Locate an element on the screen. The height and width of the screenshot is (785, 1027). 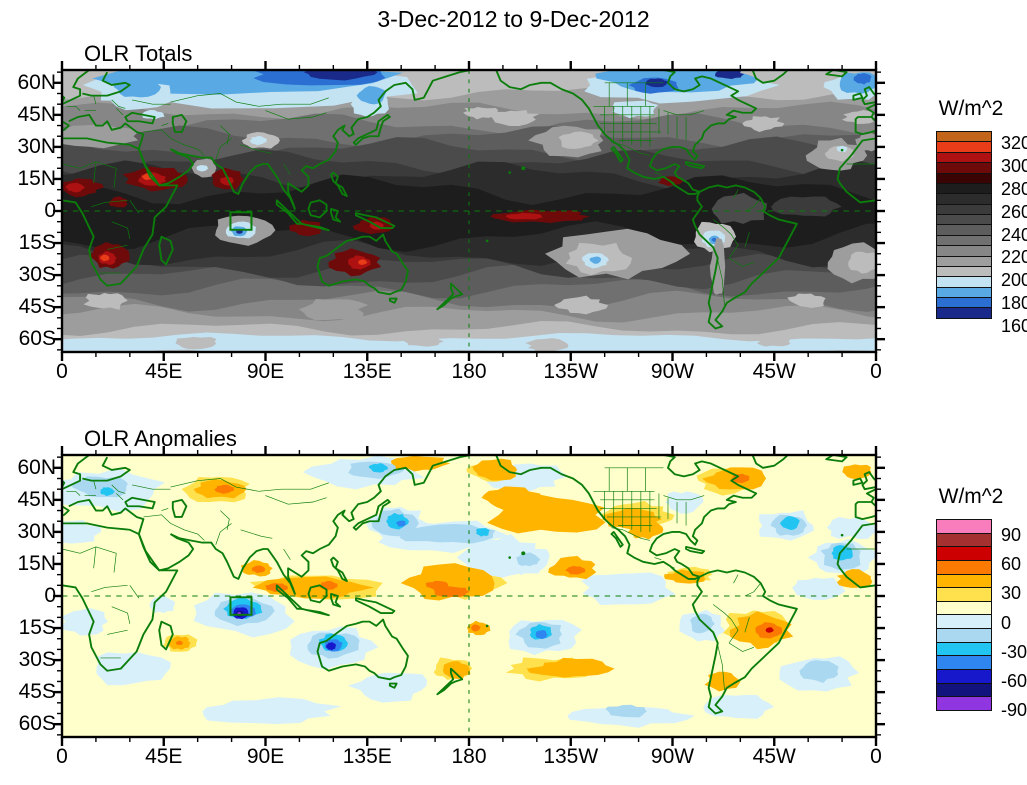
panel-title-anomalies: OLR Anomalies is located at coordinates (160, 438).